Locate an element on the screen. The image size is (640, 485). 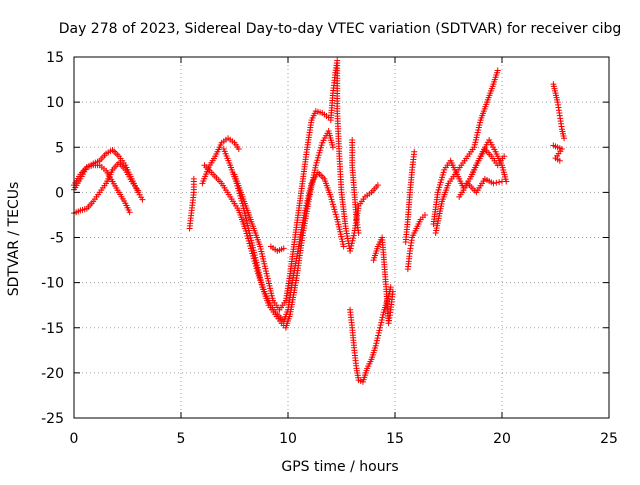
series-arc-d4 is located at coordinates (466, 151).